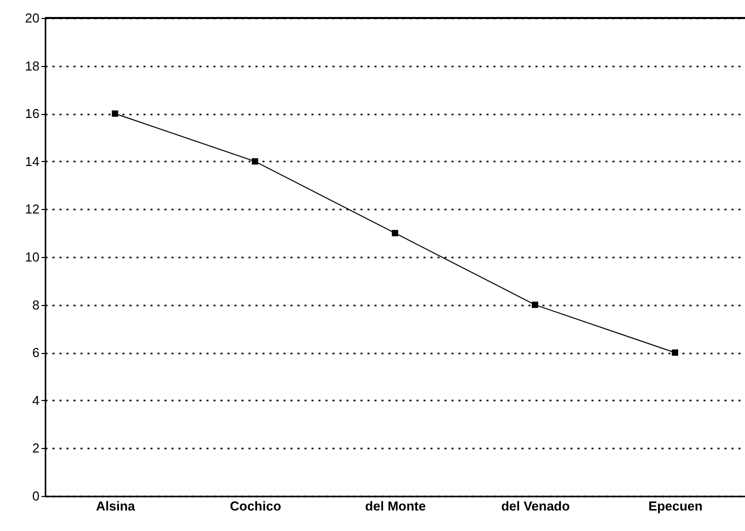 The height and width of the screenshot is (531, 745). Describe the element at coordinates (395, 506) in the screenshot. I see `x-tick-label: del Monte` at that location.